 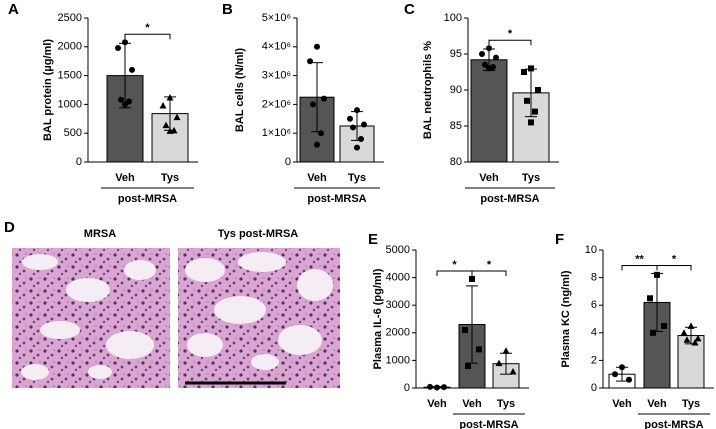 I want to click on image-title: MRSA, so click(x=100, y=234).